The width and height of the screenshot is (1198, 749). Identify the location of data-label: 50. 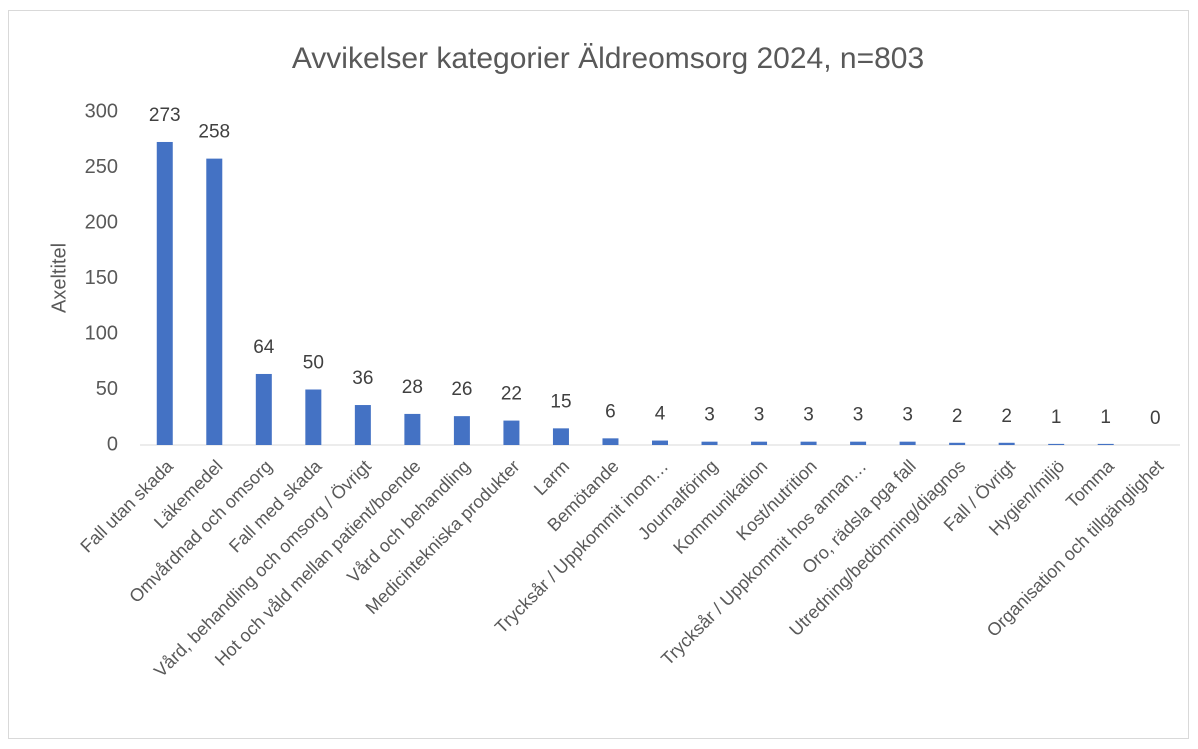
(313, 363).